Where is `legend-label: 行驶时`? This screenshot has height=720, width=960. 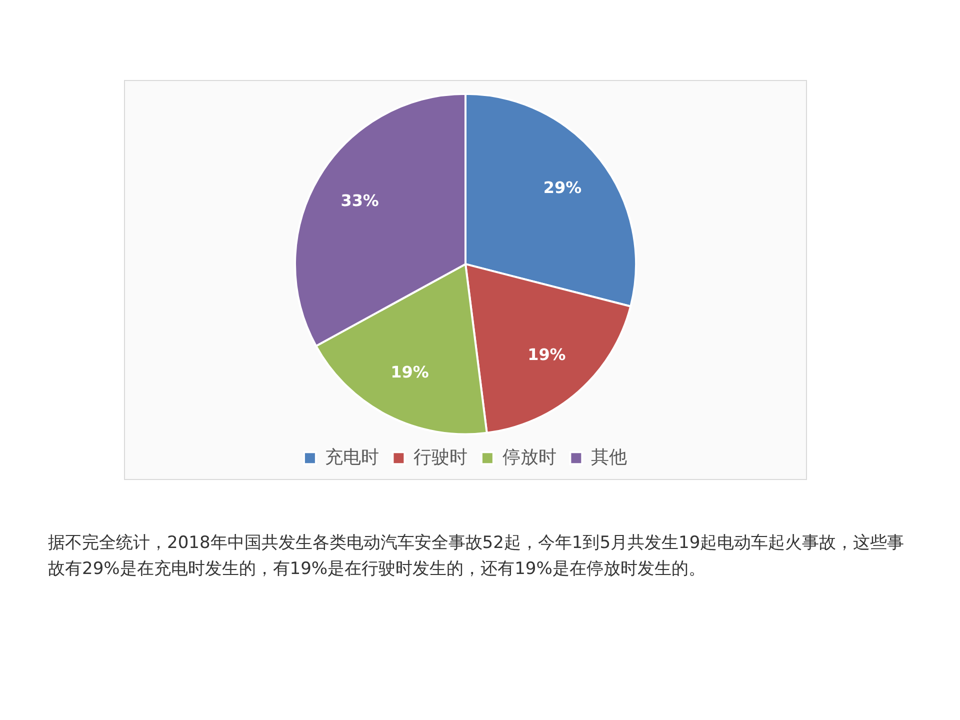
legend-label: 行驶时 is located at coordinates (441, 457).